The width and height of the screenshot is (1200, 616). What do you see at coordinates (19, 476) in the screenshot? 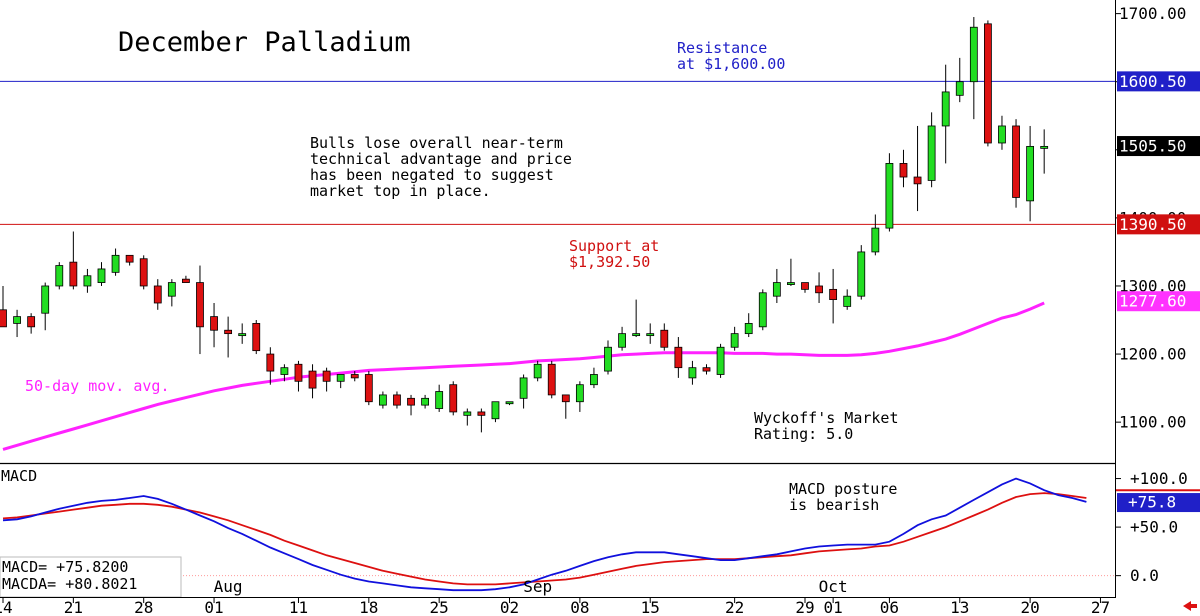
I see `macd-panel-title: MACD` at bounding box center [19, 476].